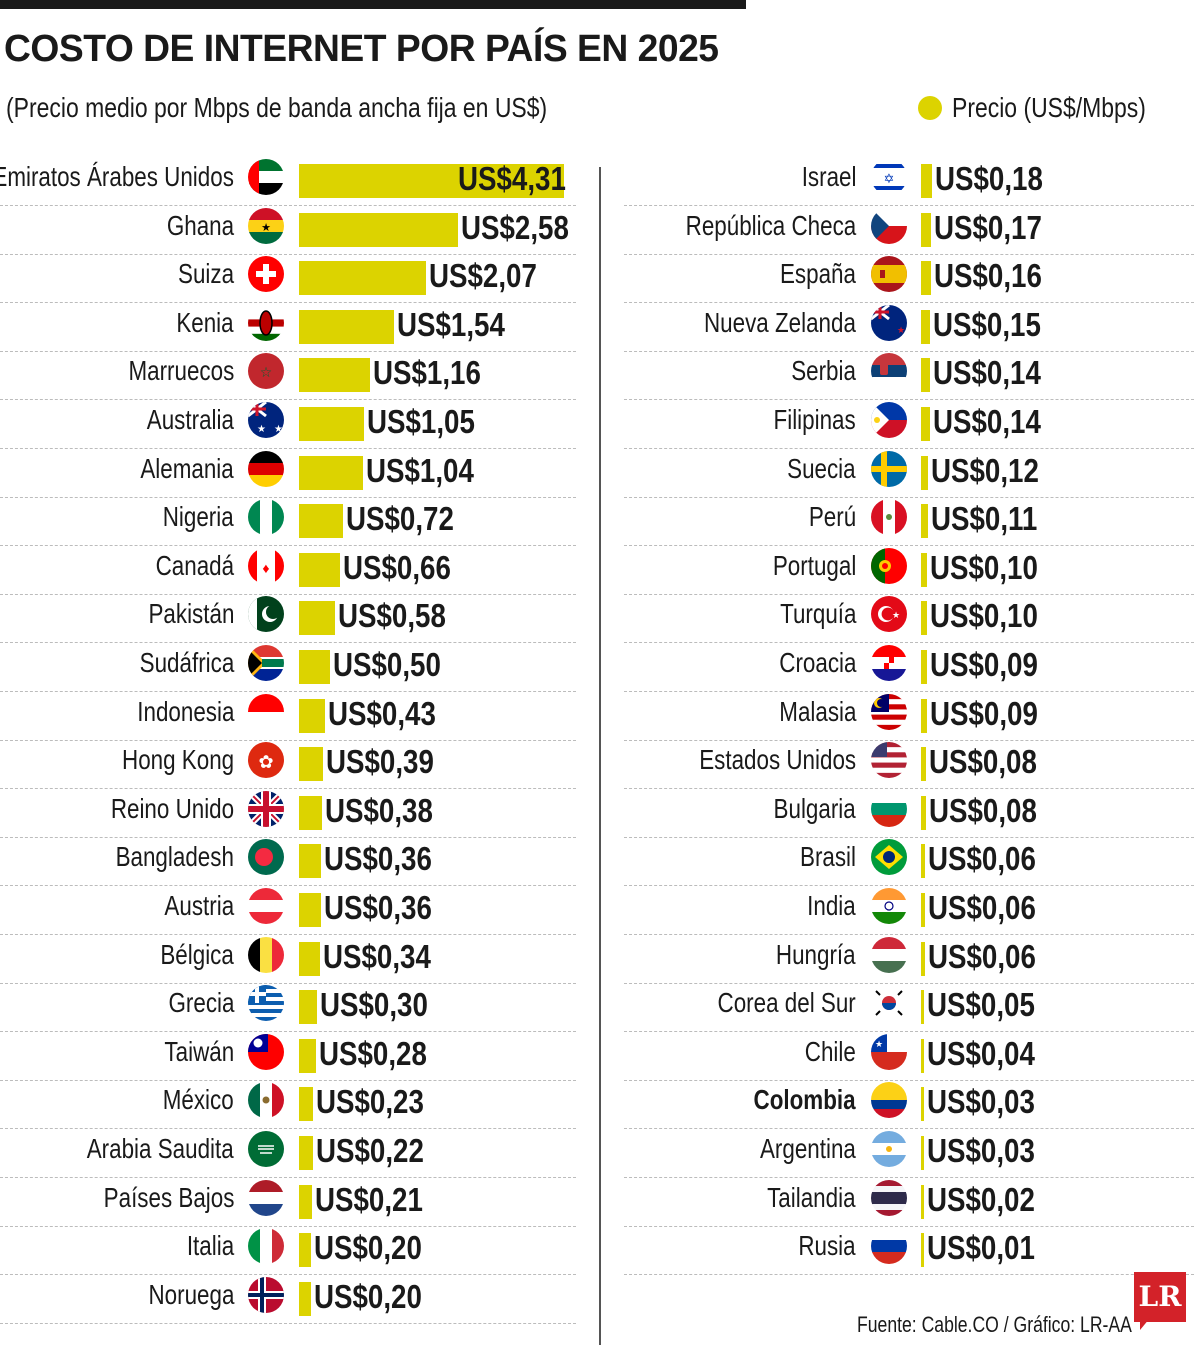 This screenshot has height=1346, width=1200. I want to click on flag-ru-icon, so click(889, 1246).